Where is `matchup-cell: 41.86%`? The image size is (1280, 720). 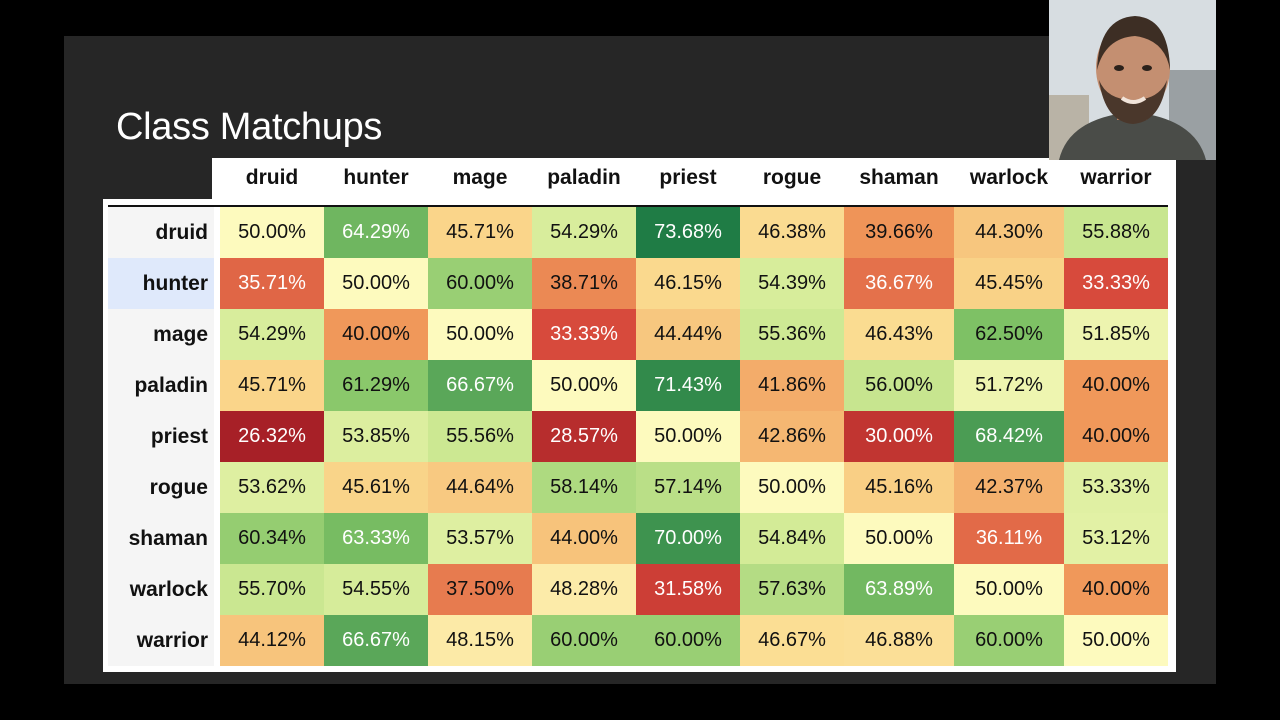
matchup-cell: 41.86% is located at coordinates (792, 385).